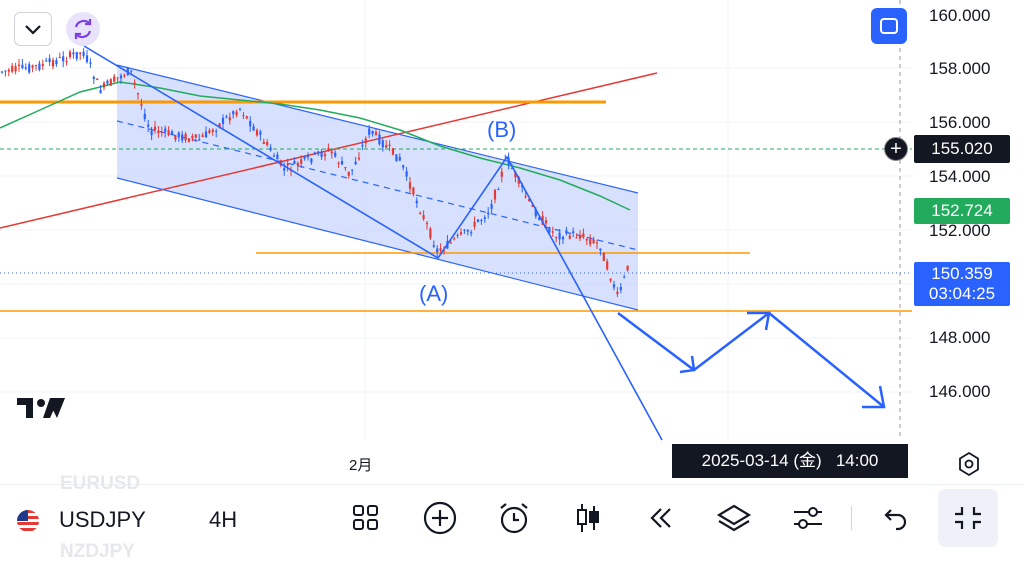  I want to click on sync-icon, so click(83, 29).